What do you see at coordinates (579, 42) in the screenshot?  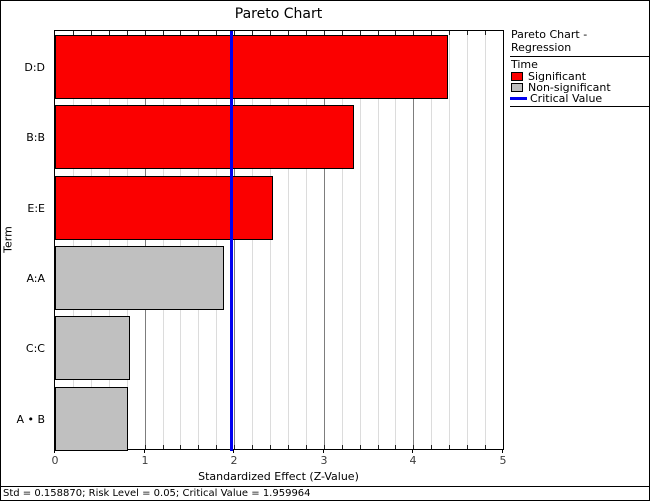 I see `legend-title: Pareto Chart - Regression` at bounding box center [579, 42].